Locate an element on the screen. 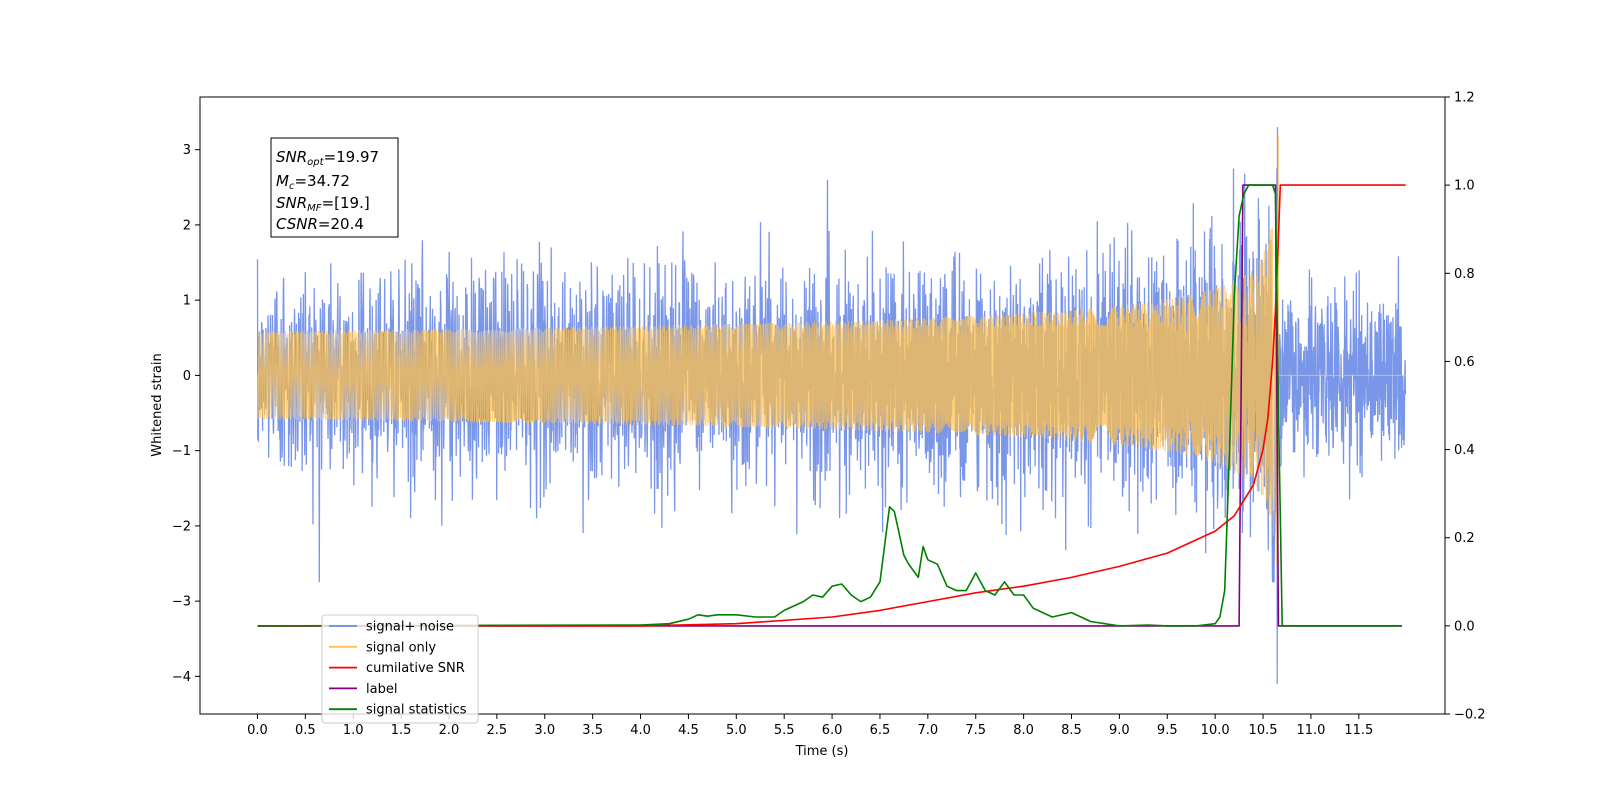 This screenshot has height=804, width=1600. x-tick-label: 3.0 is located at coordinates (544, 730).